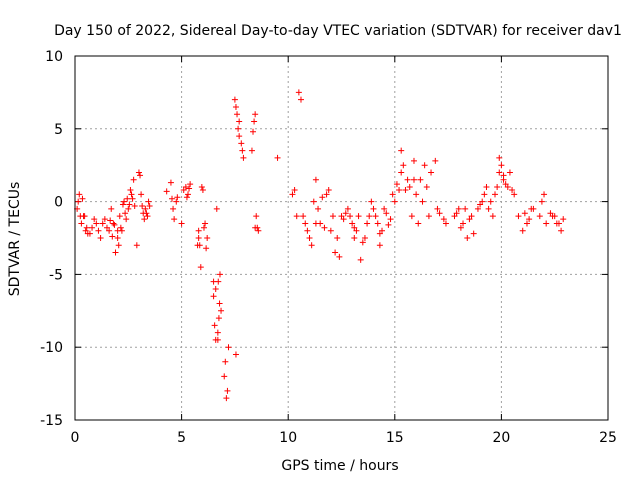 This screenshot has height=480, width=640. What do you see at coordinates (339, 466) in the screenshot?
I see `x-axis-label: GPS time / hours` at bounding box center [339, 466].